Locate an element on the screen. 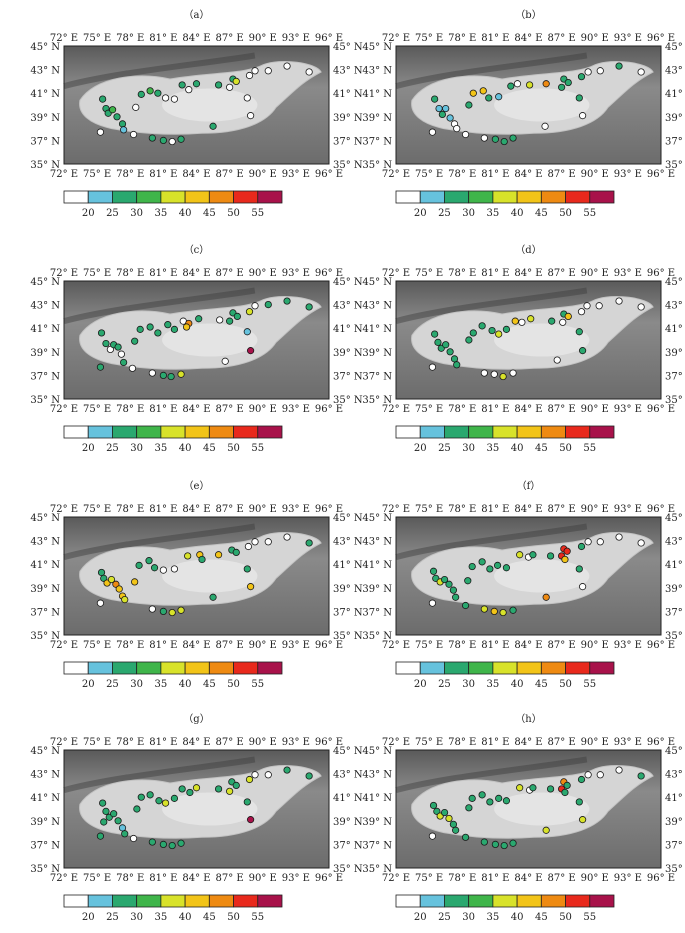 This screenshot has height=933, width=685. lon-tick-label-bottom: 84° E is located at coordinates (528, 645).